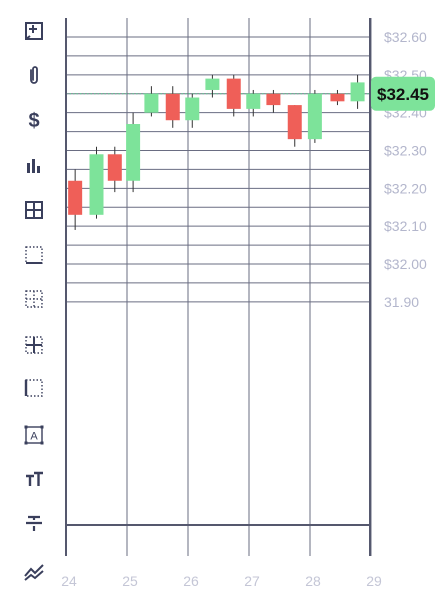 The image size is (446, 600). I want to click on x-tick-label: 27, so click(252, 581).